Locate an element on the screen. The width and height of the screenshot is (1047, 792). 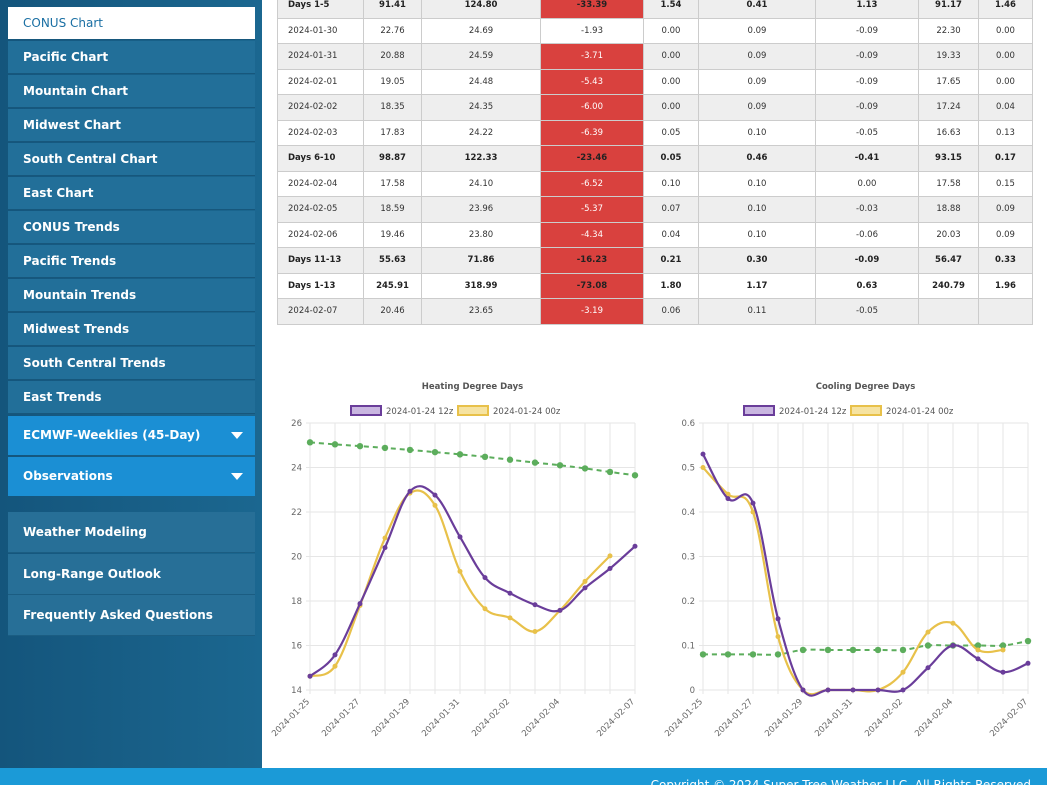
nav-item: CONUS Chart is located at coordinates (131, 23).